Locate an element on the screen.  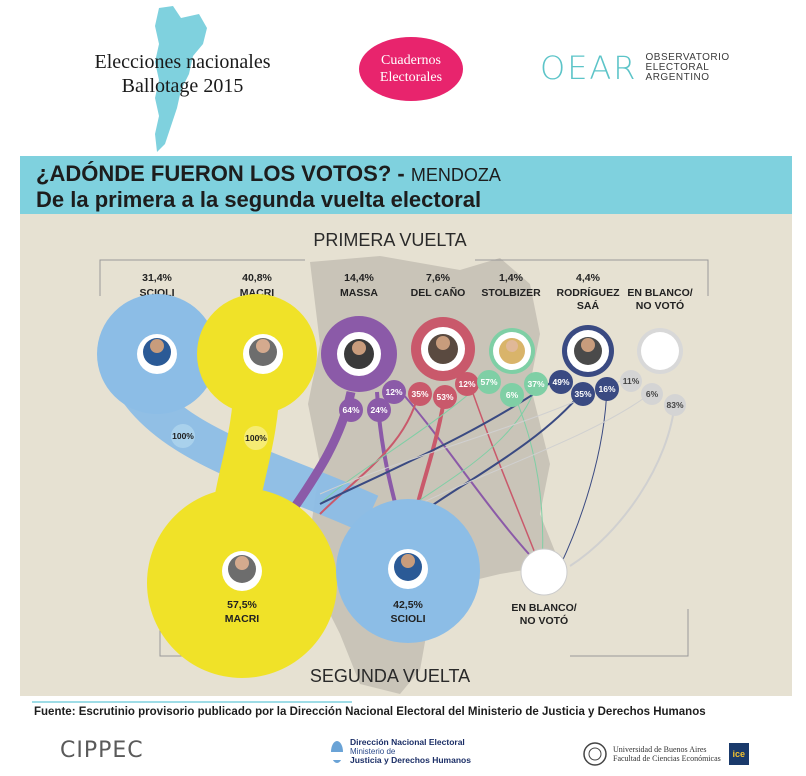
saa-to-blank-pct: 16% is located at coordinates (606, 389).